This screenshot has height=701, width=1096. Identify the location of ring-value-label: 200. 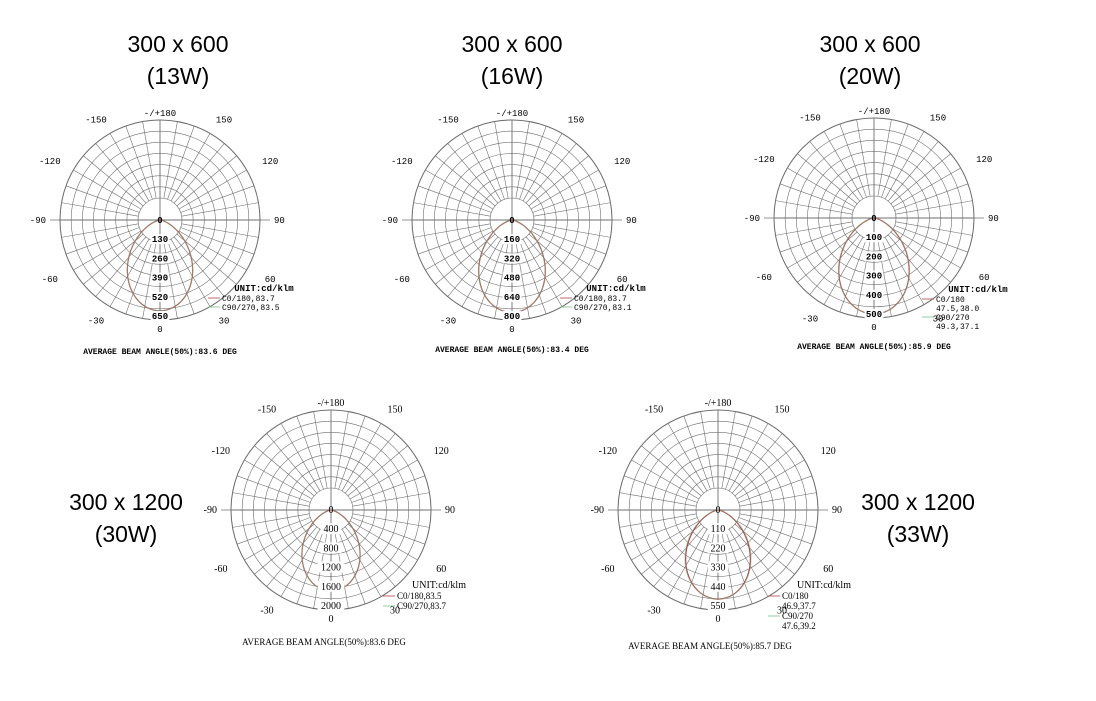
(874, 257).